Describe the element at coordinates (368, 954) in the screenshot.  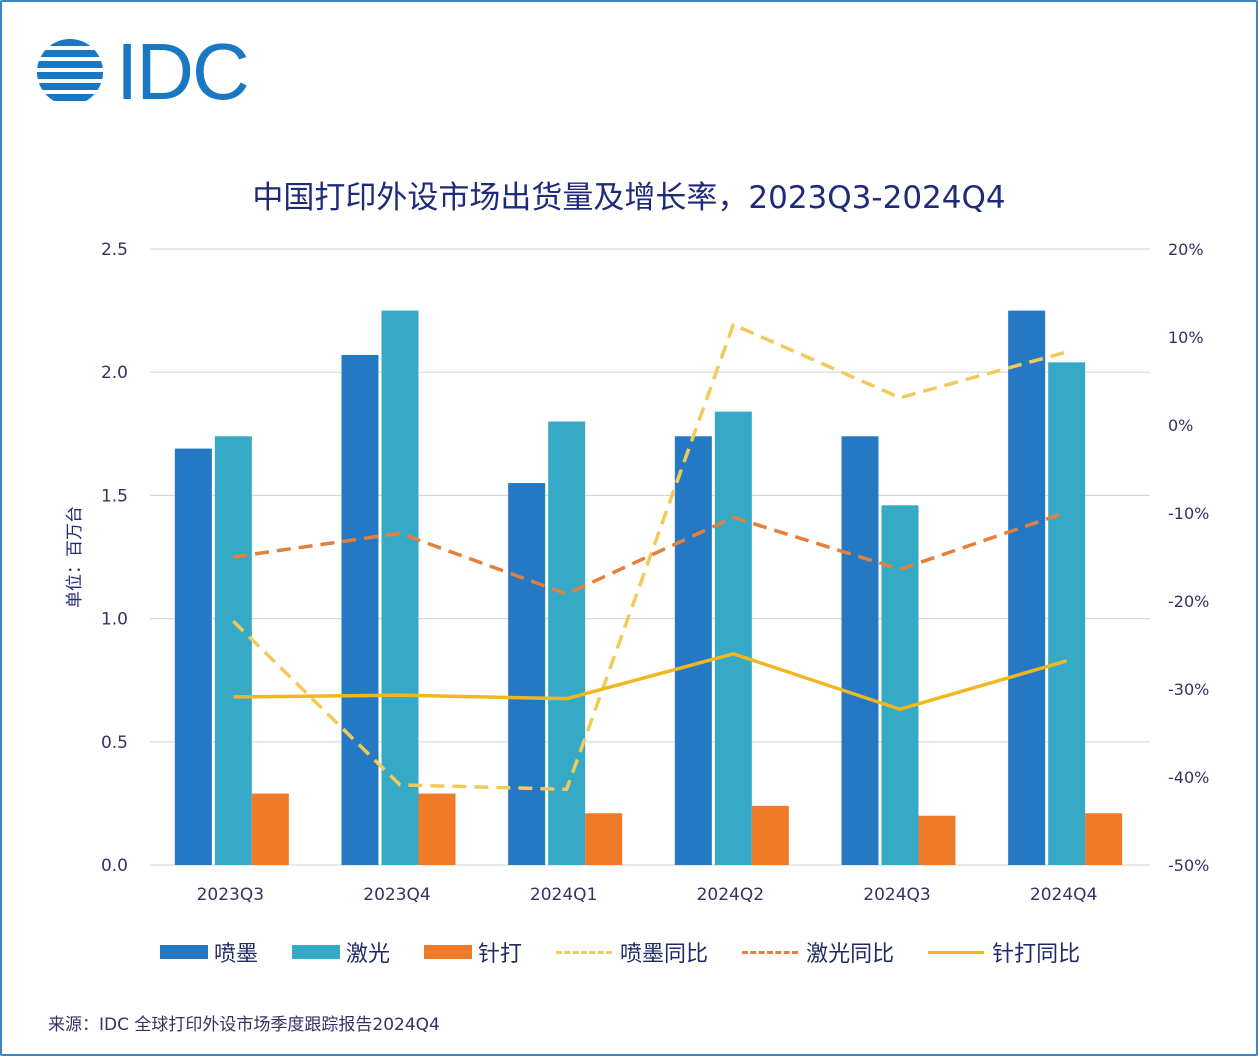
I see `legend-label: 激光` at that location.